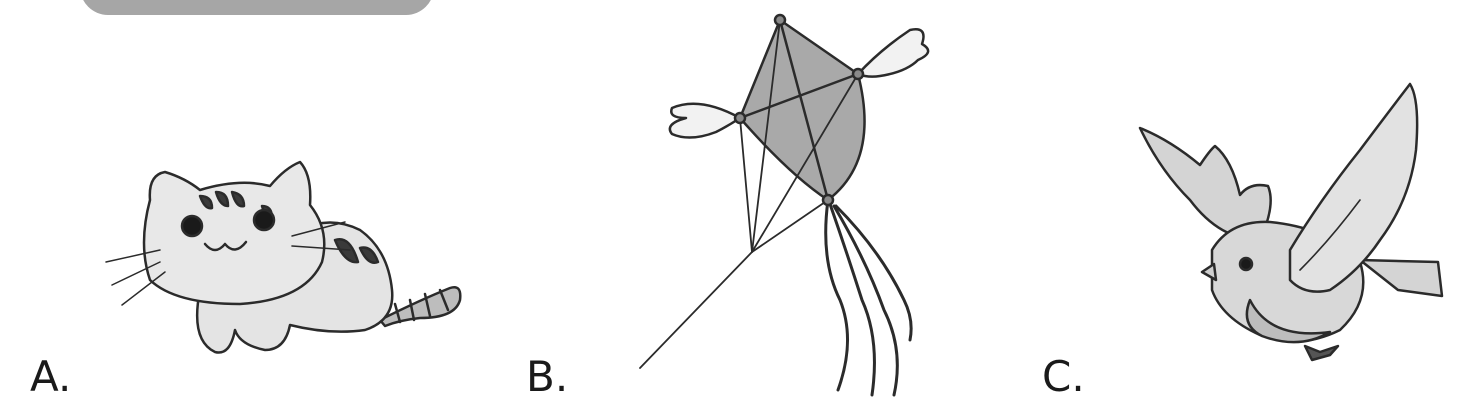  Describe the element at coordinates (51, 376) in the screenshot. I see `option-a-label: A.` at that location.